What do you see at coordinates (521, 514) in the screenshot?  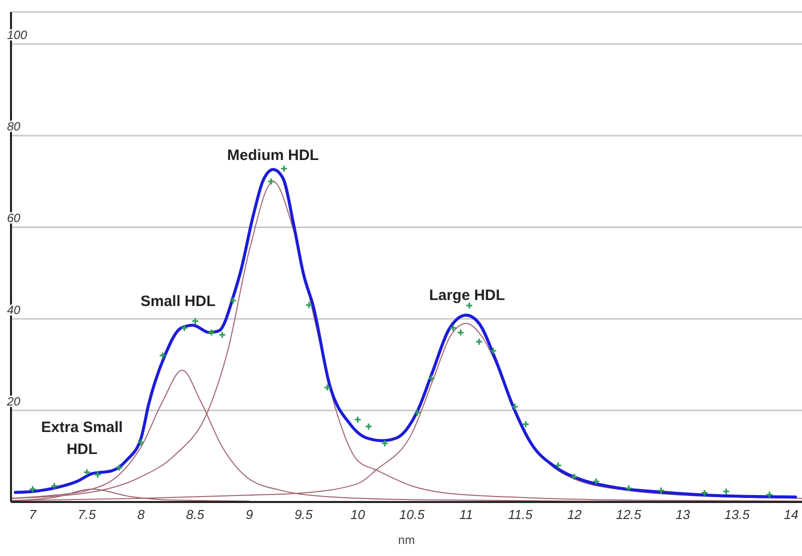 I see `x-tick-label: 11.5` at bounding box center [521, 514].